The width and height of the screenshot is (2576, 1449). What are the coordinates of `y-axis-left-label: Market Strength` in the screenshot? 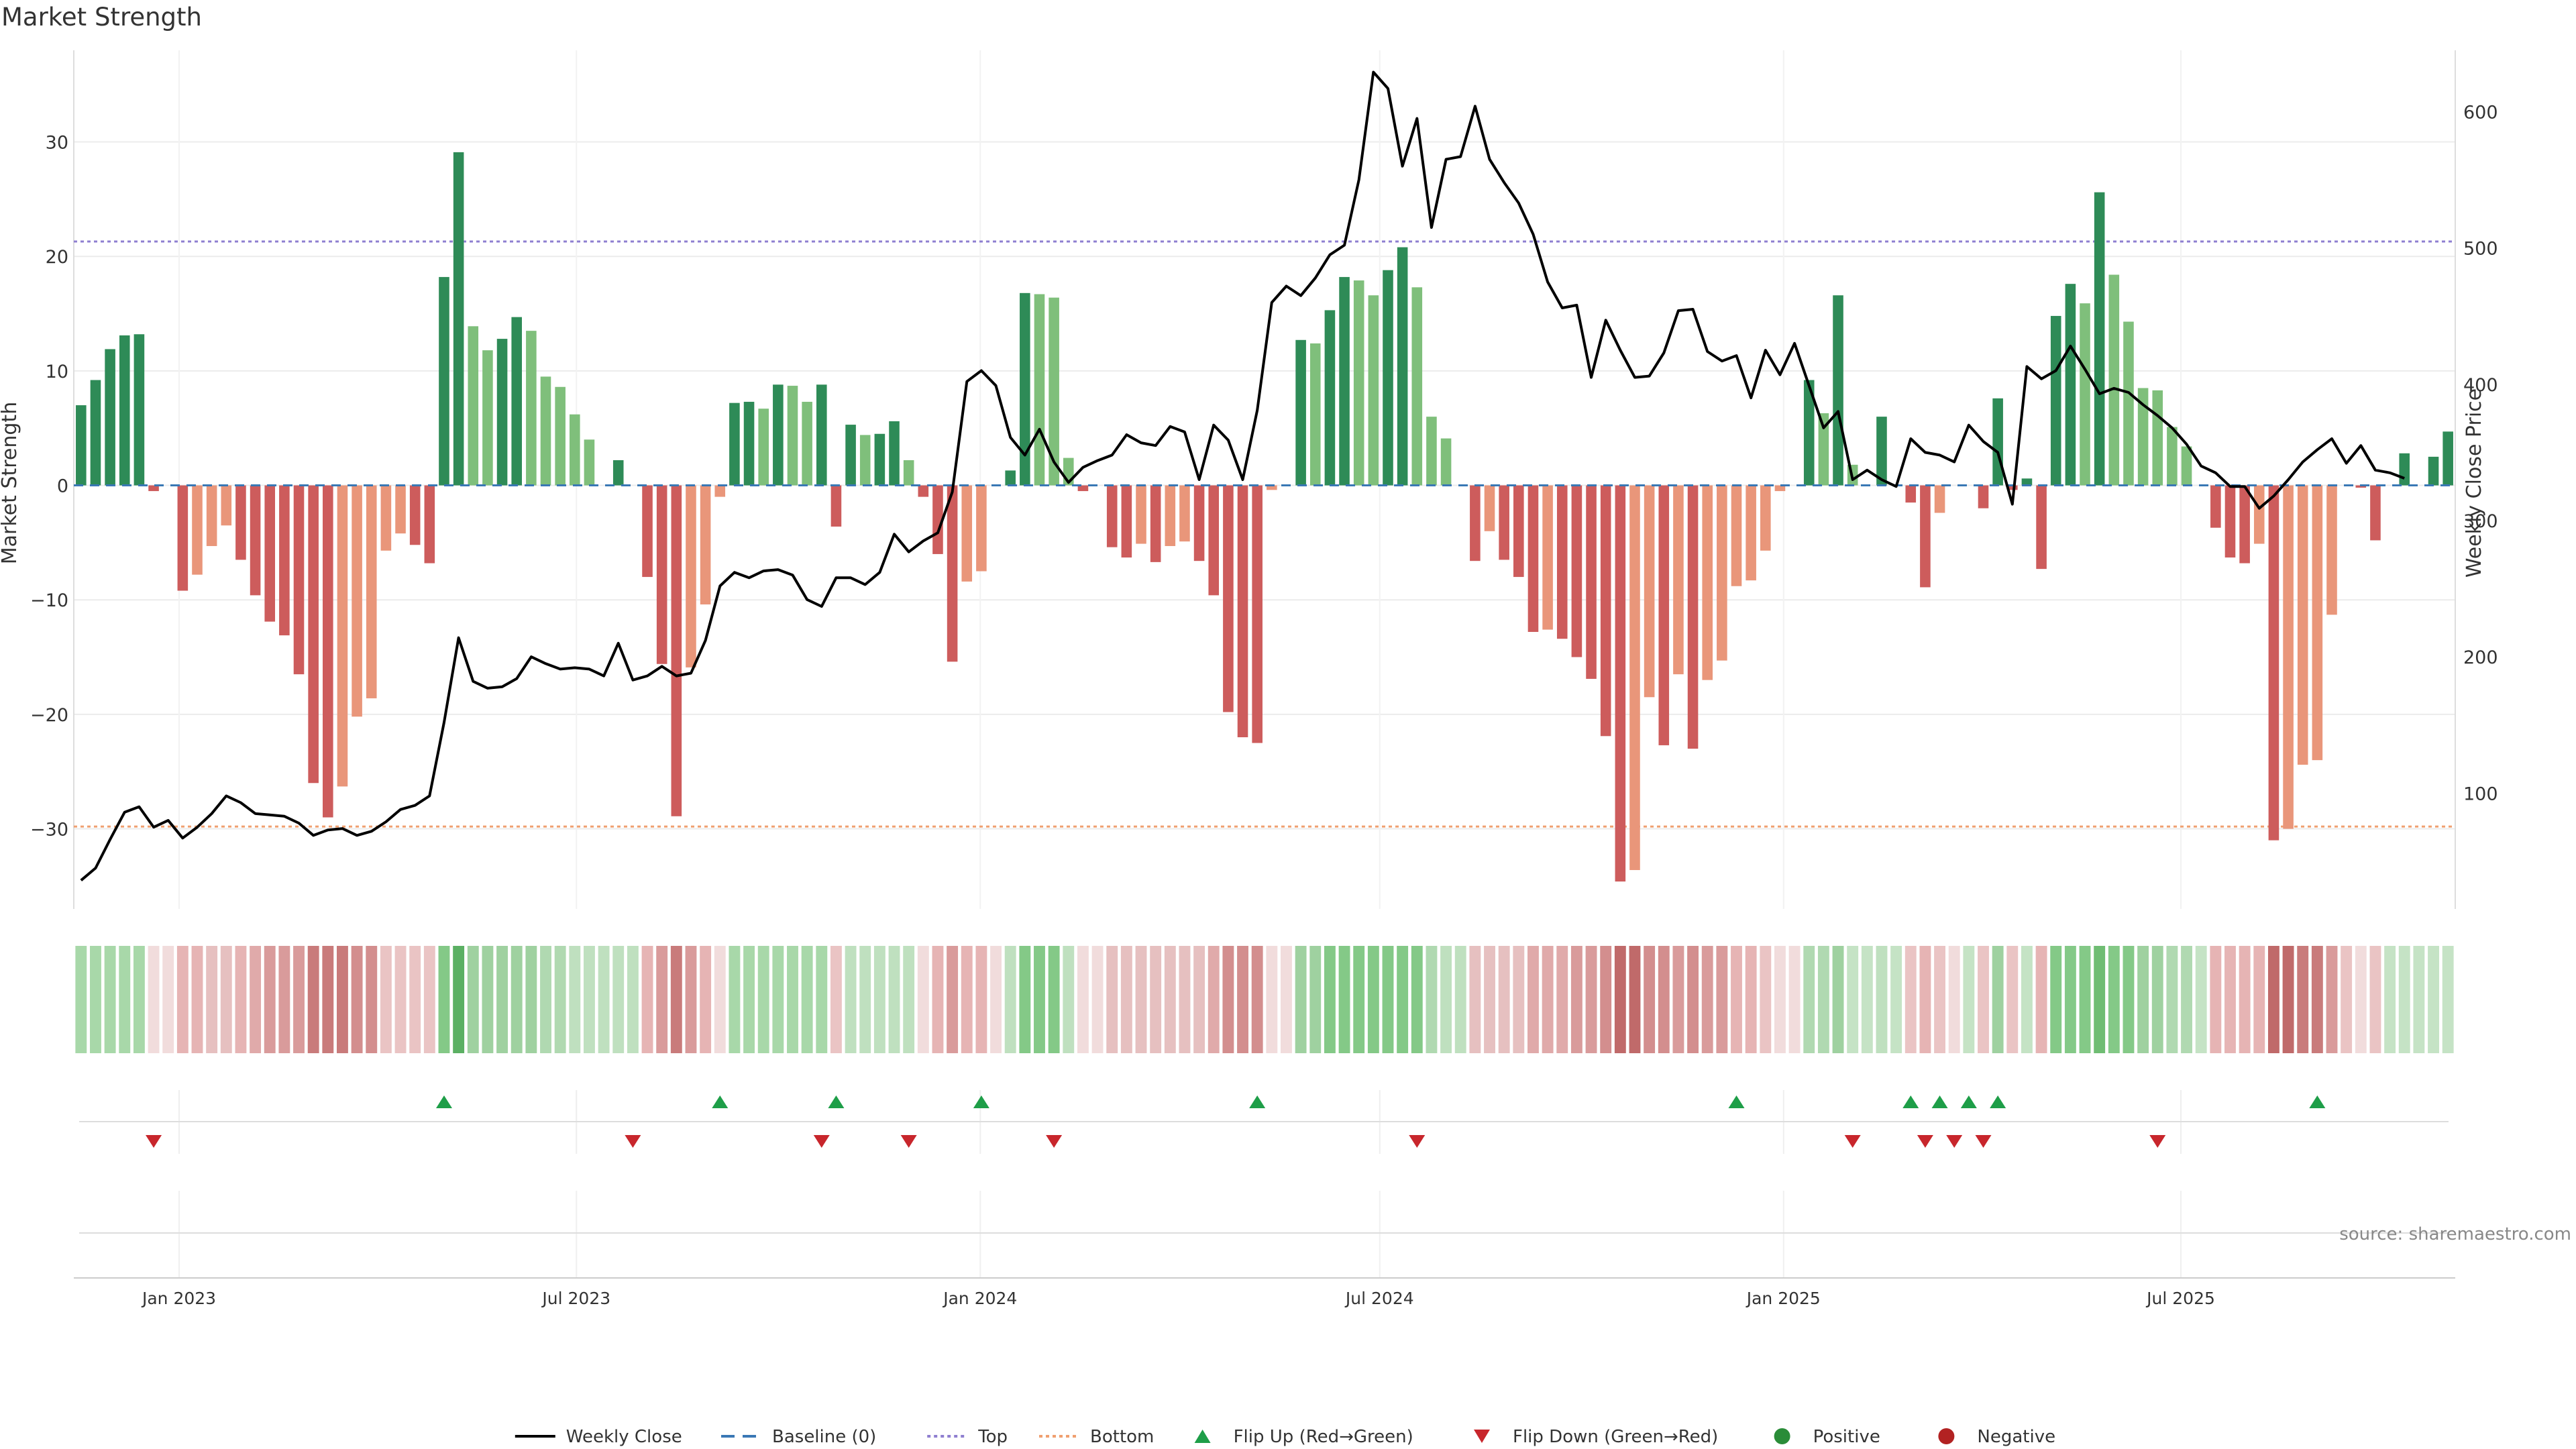 It's located at (10, 483).